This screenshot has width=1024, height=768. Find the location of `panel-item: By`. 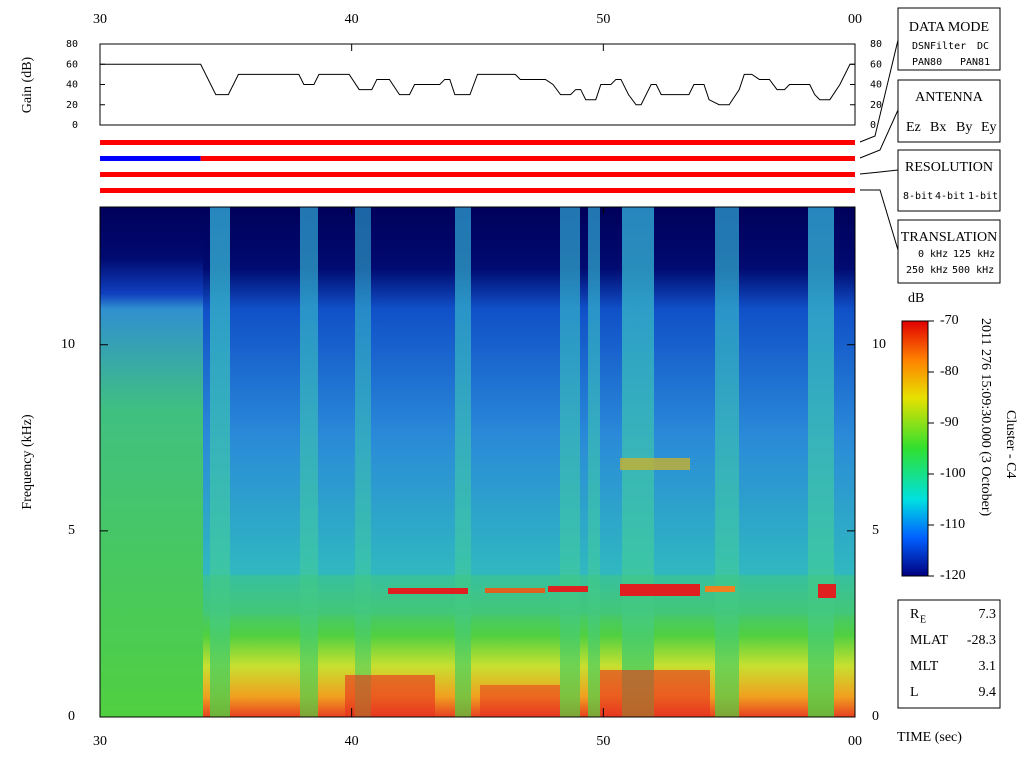

panel-item: By is located at coordinates (964, 127).